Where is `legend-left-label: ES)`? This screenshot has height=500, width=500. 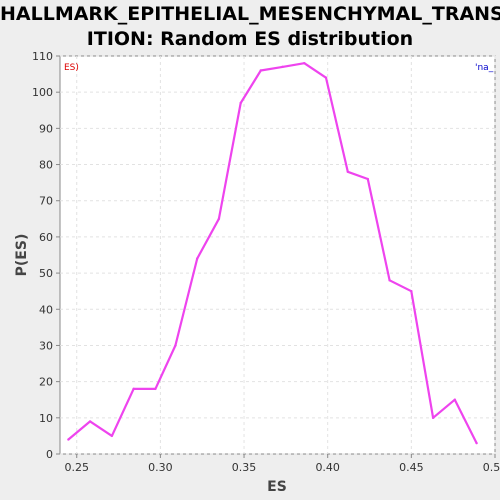 legend-left-label: ES) is located at coordinates (71, 68).